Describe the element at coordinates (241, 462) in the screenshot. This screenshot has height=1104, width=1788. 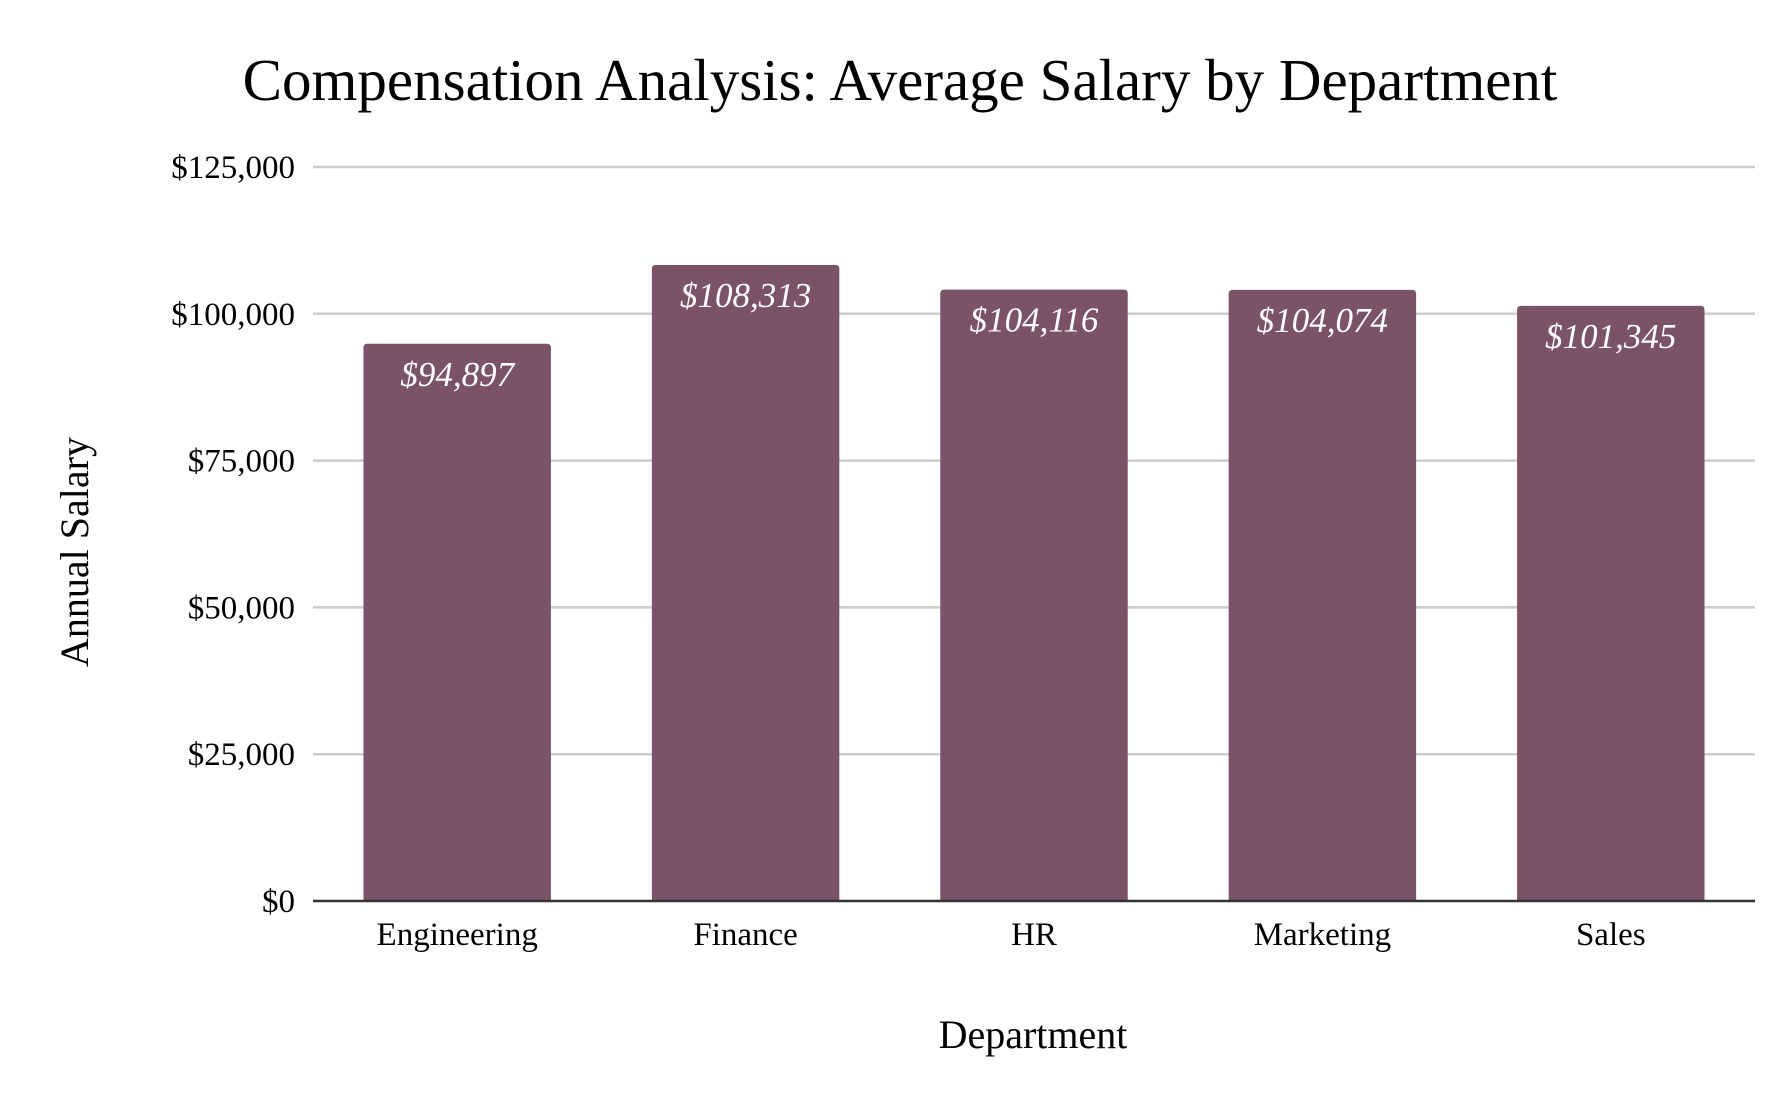
I see `y-tick-label: $75,000` at that location.